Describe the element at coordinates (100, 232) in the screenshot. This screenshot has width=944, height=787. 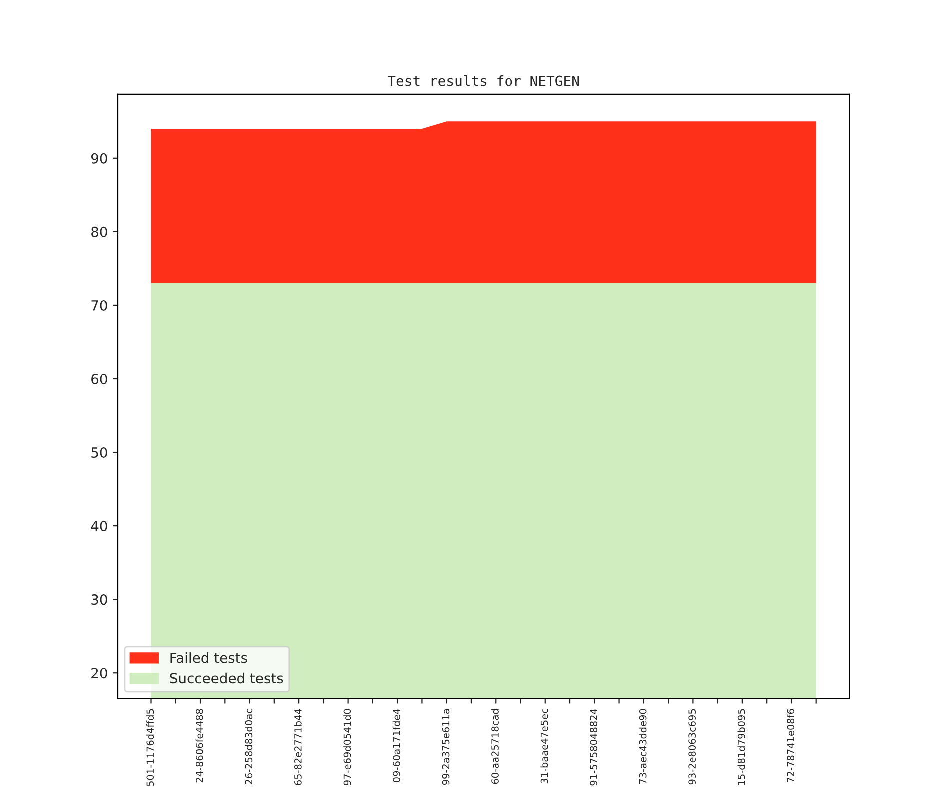
I see `y-tick-label: 80` at that location.